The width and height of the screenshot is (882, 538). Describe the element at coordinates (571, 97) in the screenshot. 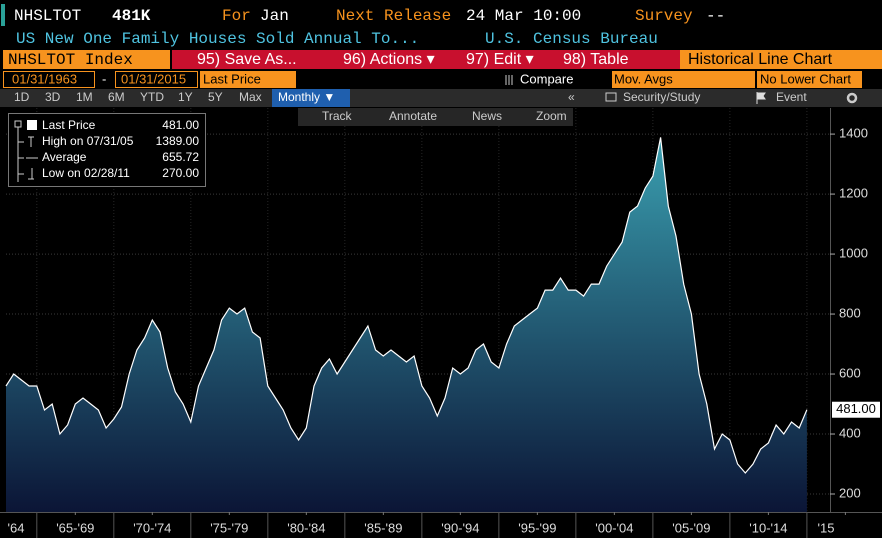

I see `collapse: «` at that location.